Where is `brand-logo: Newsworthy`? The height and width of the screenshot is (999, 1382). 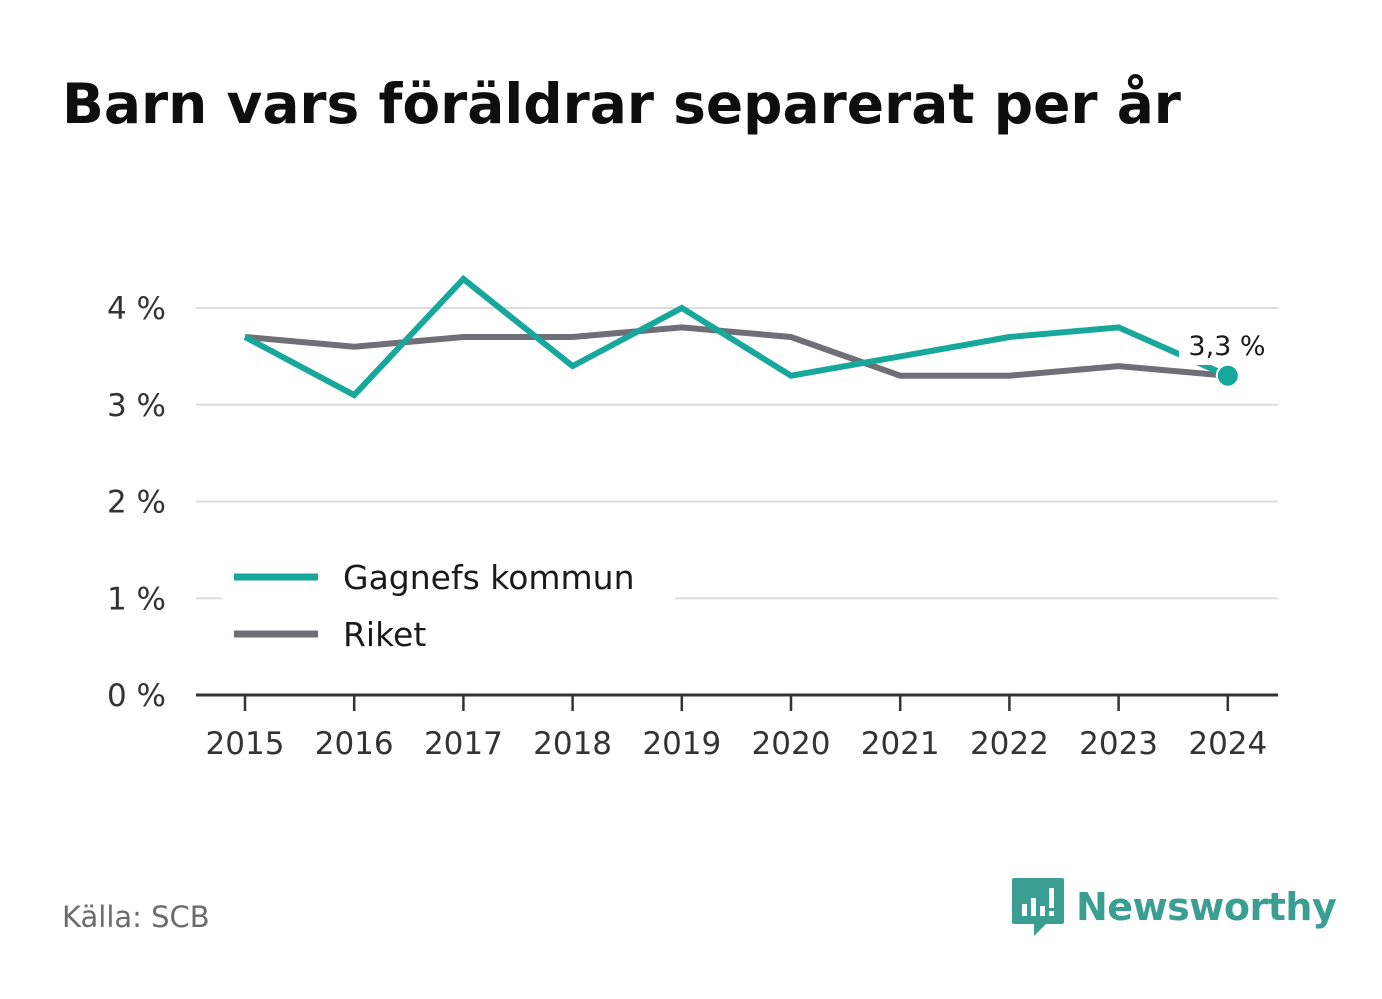 brand-logo: Newsworthy is located at coordinates (1174, 907).